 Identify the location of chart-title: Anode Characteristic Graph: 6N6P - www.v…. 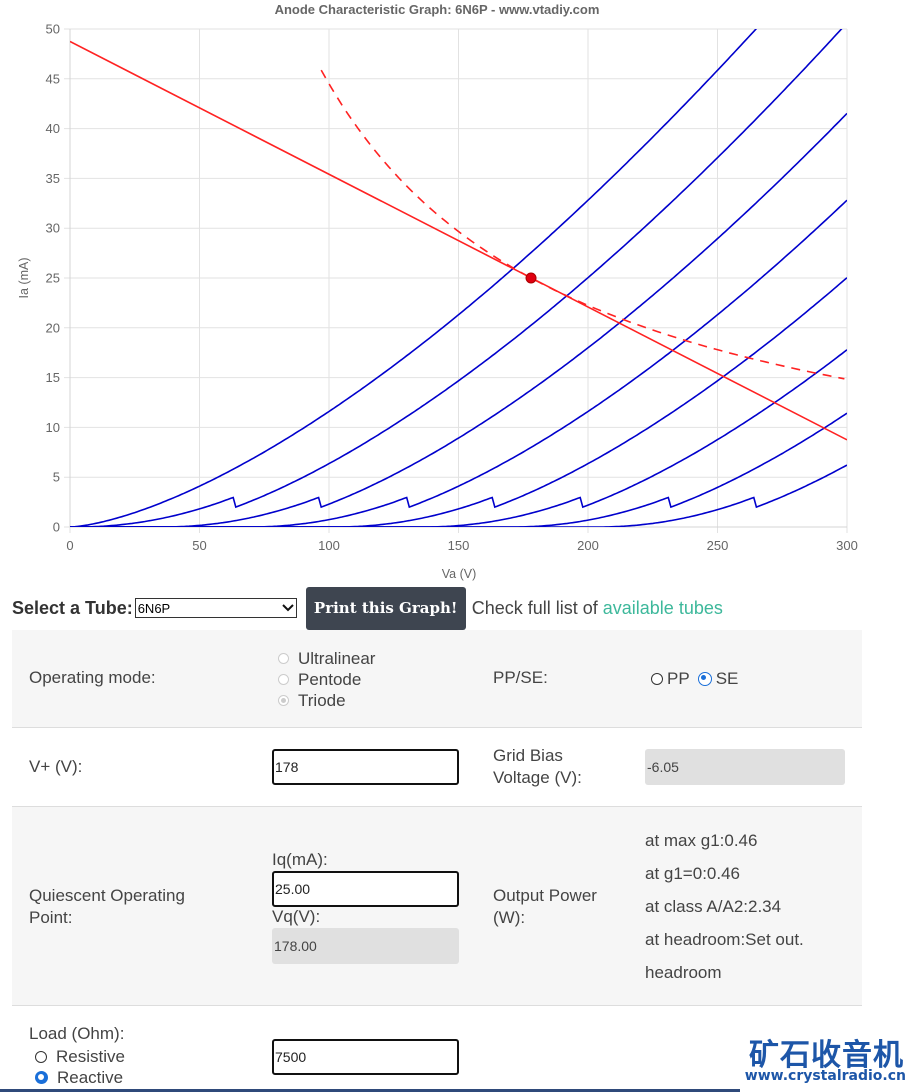
(437, 9).